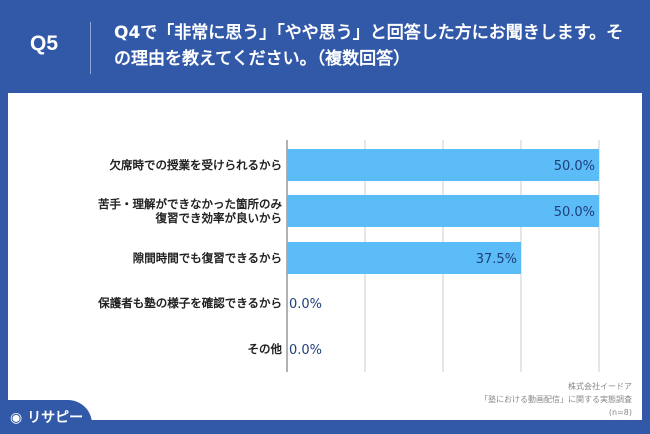 Image resolution: width=650 pixels, height=434 pixels. Describe the element at coordinates (55, 418) in the screenshot. I see `logo-text: リサピー` at that location.